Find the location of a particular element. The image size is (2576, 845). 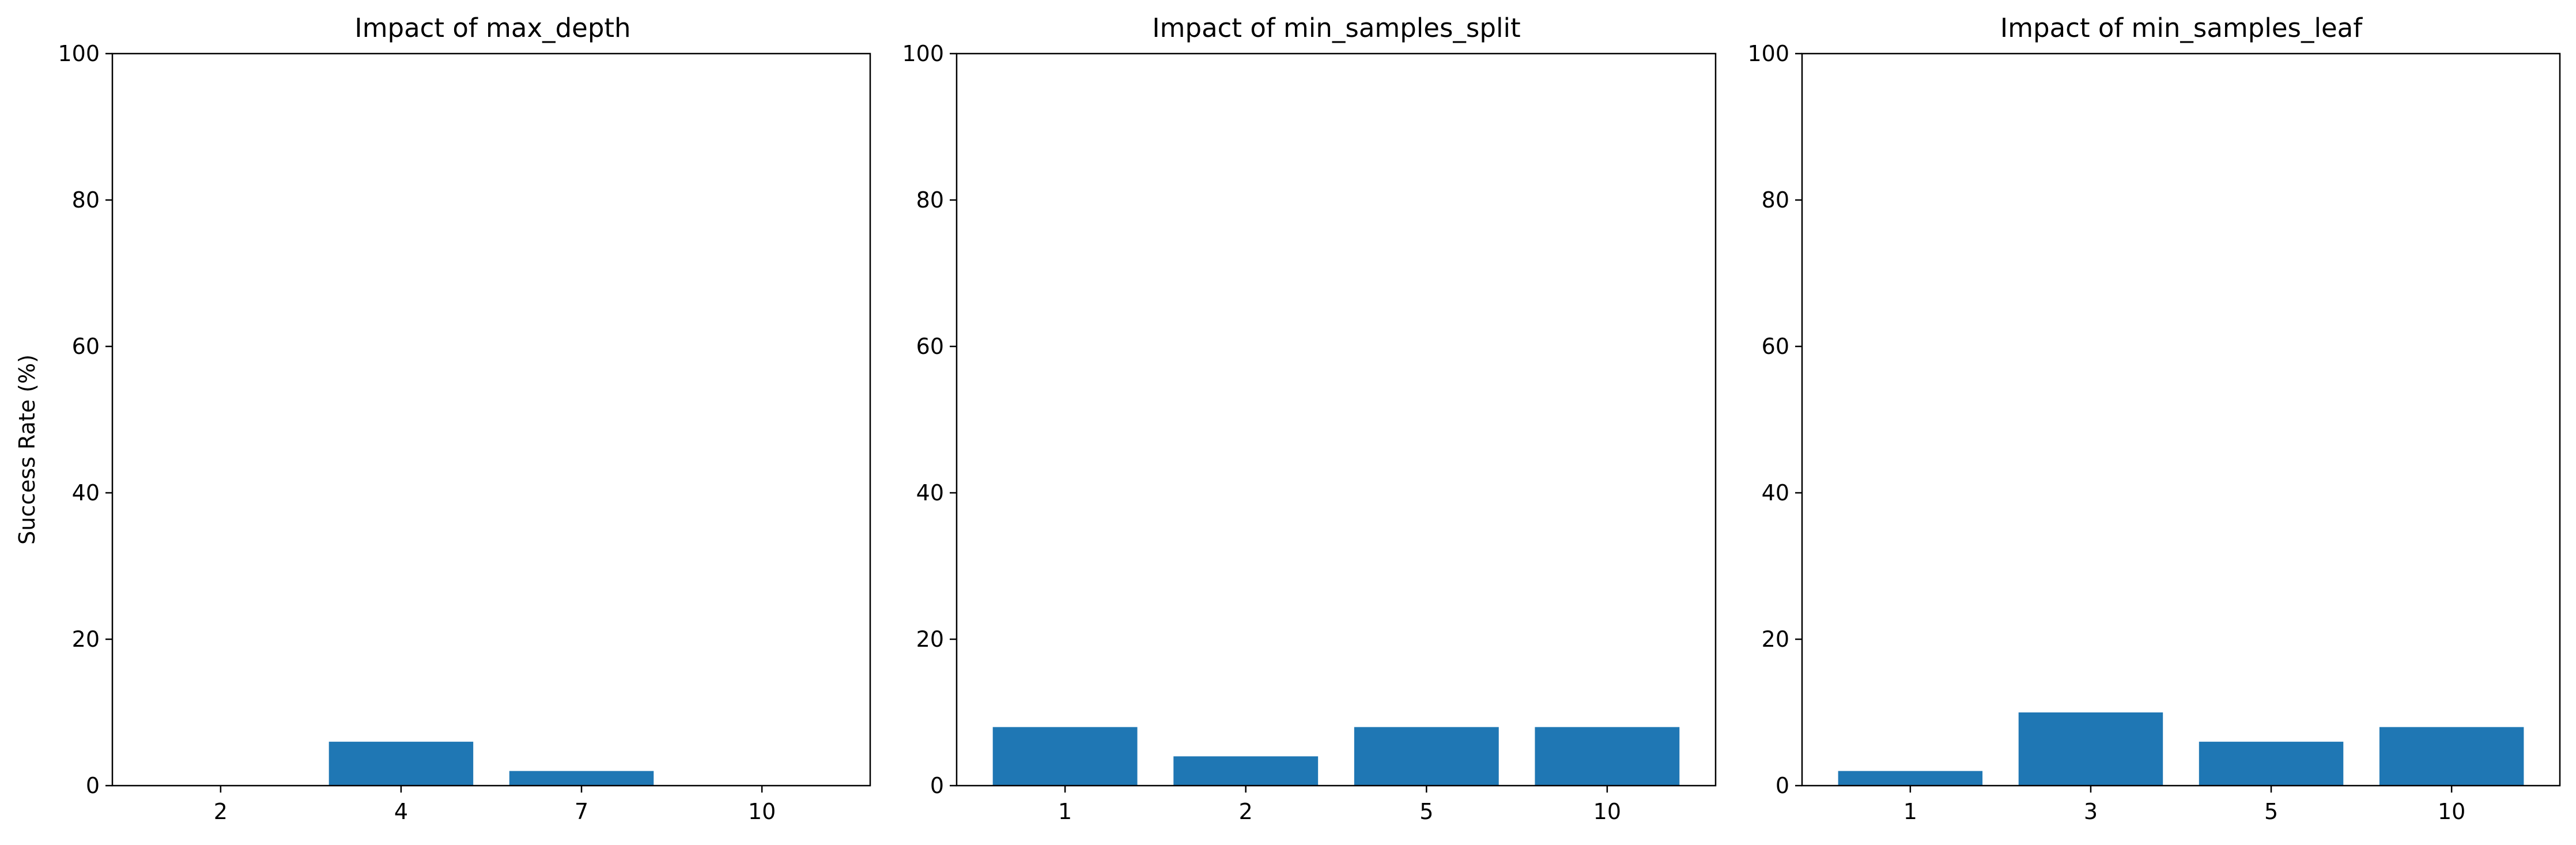

y-axis-label: Success Rate (%) is located at coordinates (27, 450).